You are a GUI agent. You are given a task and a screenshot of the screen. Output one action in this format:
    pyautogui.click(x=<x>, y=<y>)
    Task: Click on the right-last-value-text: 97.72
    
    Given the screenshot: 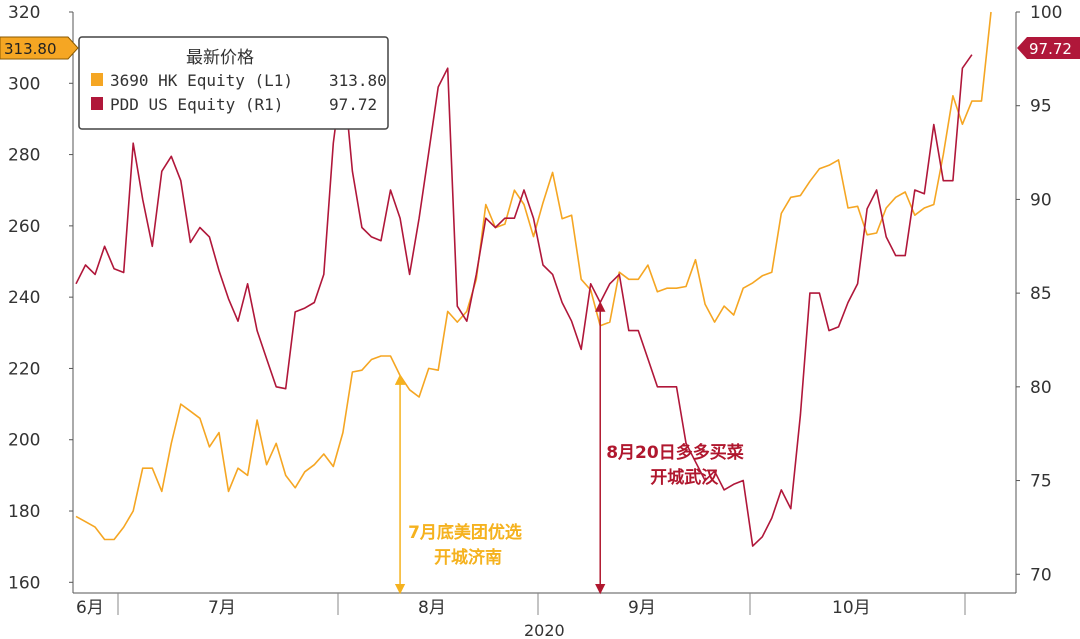 What is the action you would take?
    pyautogui.click(x=1050, y=49)
    